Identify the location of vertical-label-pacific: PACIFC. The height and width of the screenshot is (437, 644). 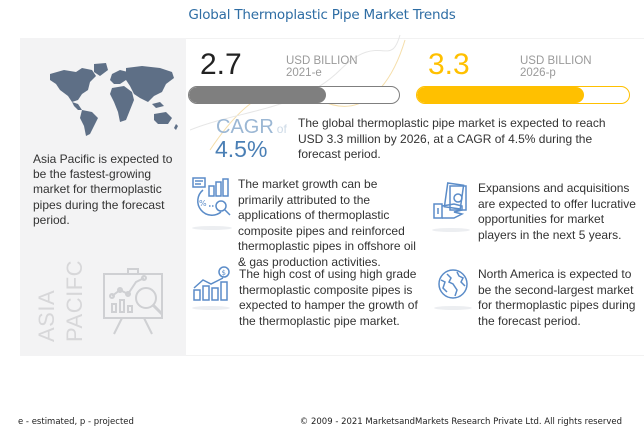
(74, 300).